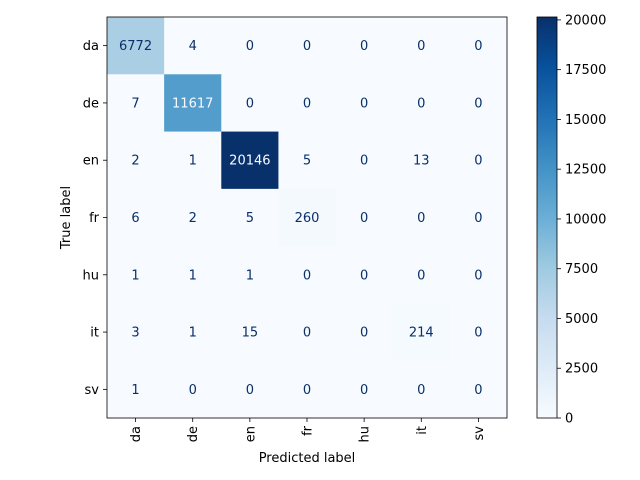 This screenshot has height=480, width=640. What do you see at coordinates (94, 218) in the screenshot?
I see `y-tick-label-fr: fr` at bounding box center [94, 218].